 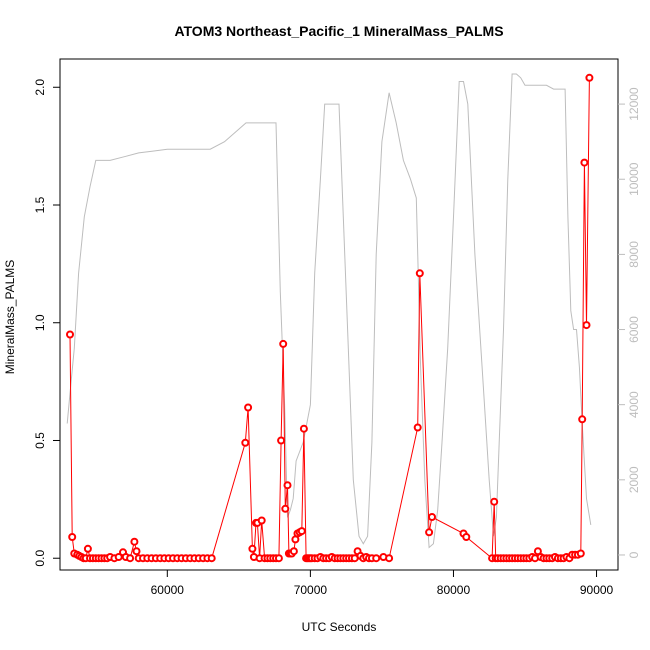 I want to click on y2-tick-label: 8000, so click(x=634, y=254).